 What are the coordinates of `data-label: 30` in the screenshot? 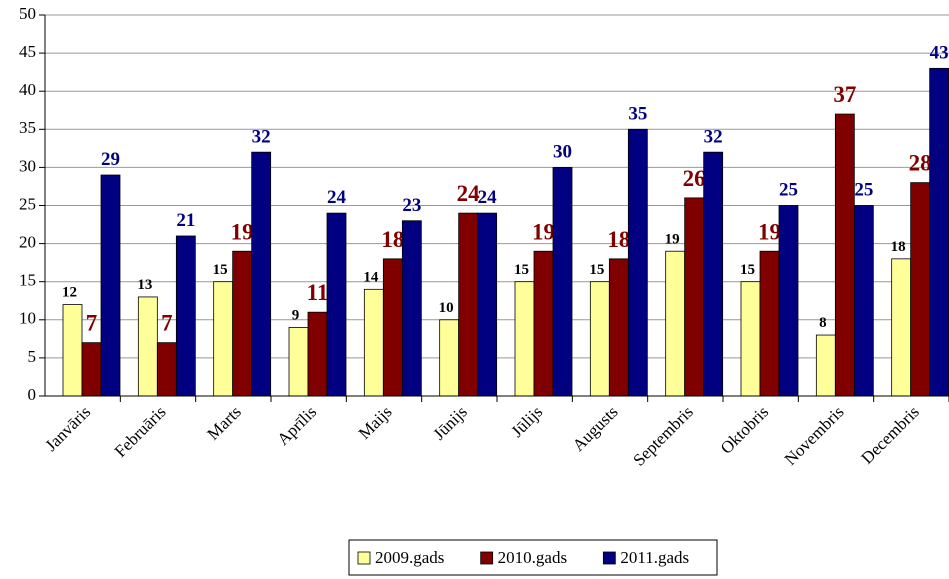 It's located at (562, 152).